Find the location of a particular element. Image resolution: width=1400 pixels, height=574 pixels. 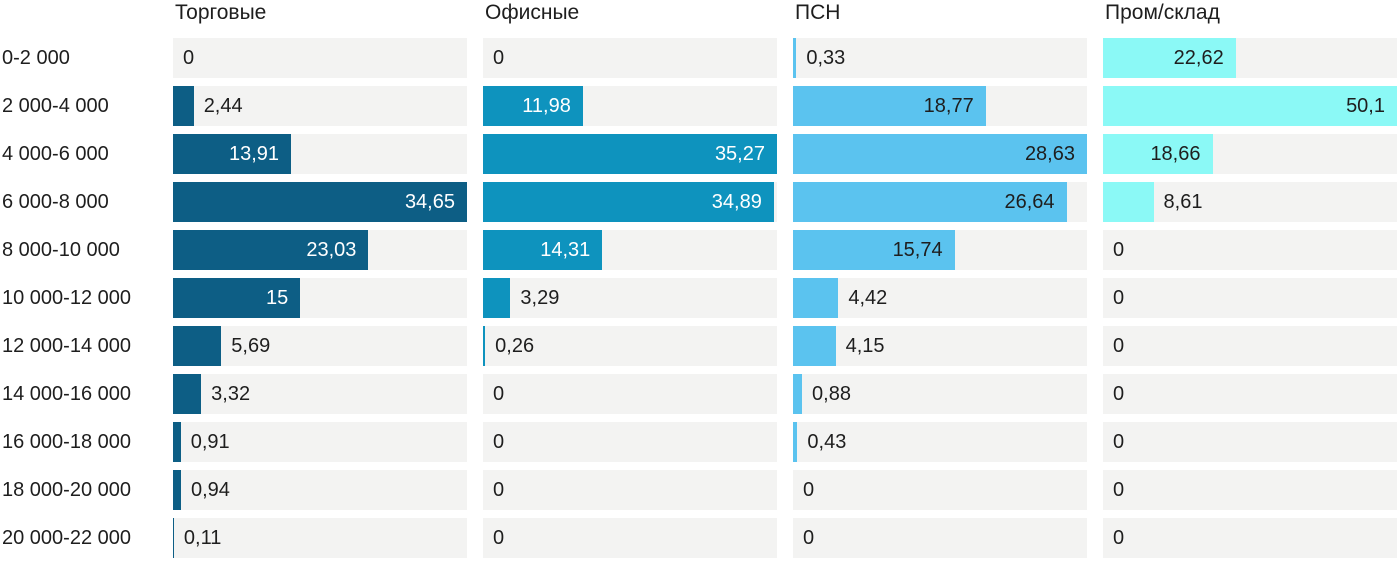

row-label: 18 000-20 000 is located at coordinates (67, 489).